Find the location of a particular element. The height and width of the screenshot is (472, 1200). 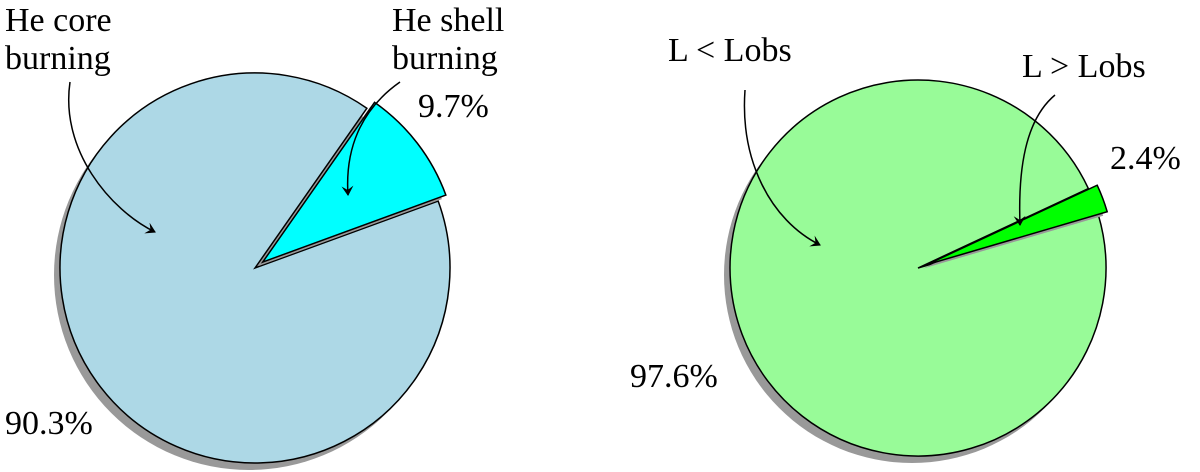

pie-slice is located at coordinates (353, 182).